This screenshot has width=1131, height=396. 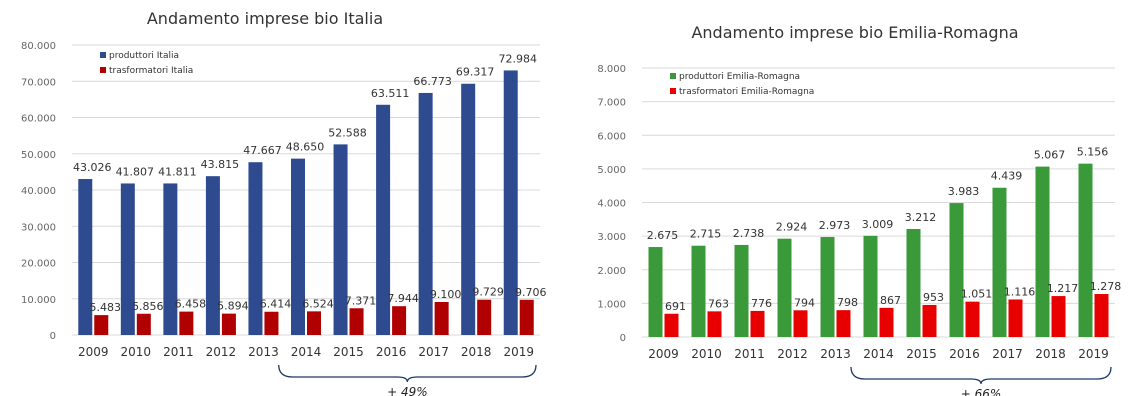 I want to click on p0-data-label-s1: 5.894, so click(x=233, y=306).